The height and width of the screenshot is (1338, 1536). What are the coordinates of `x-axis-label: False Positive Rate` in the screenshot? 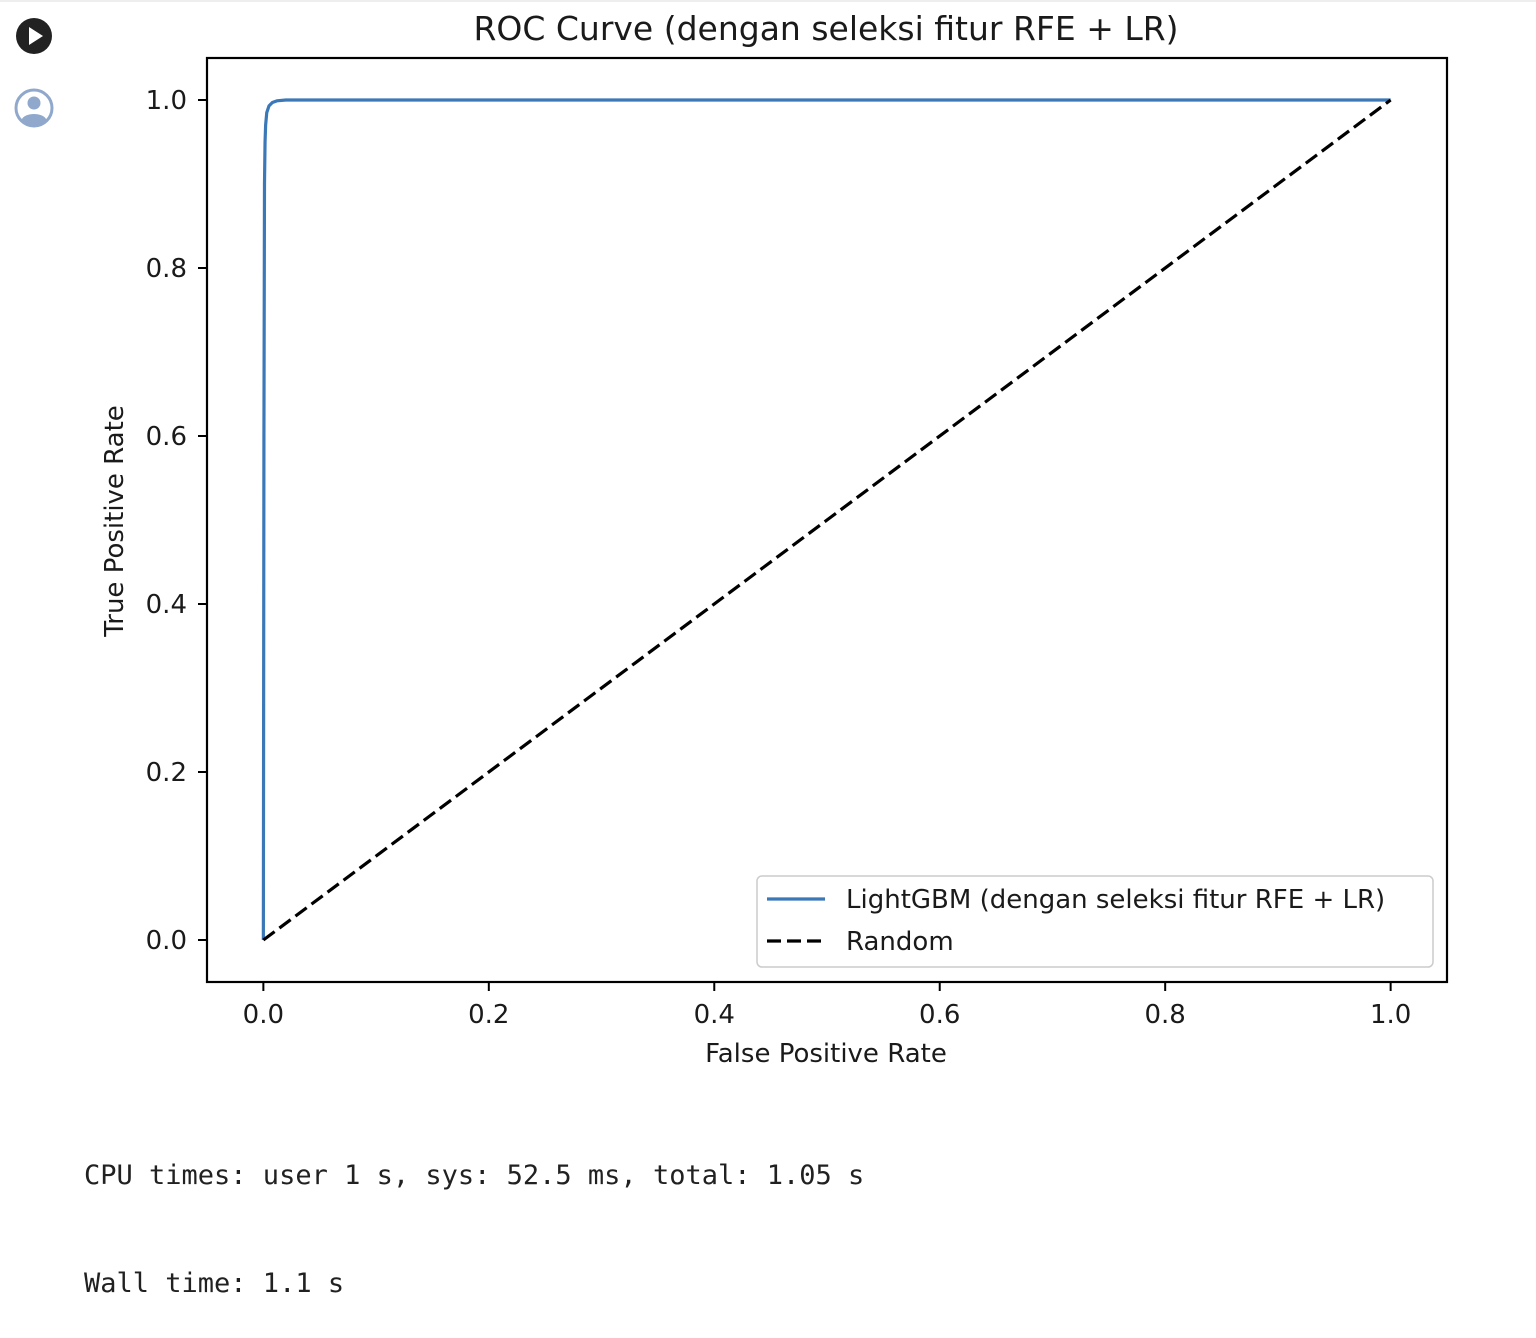 It's located at (826, 1054).